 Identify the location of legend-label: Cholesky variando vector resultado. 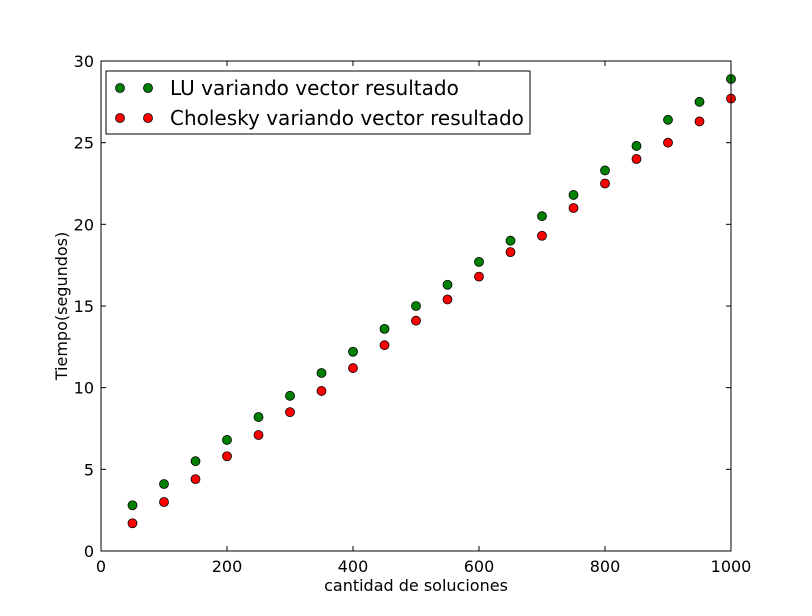
(347, 118).